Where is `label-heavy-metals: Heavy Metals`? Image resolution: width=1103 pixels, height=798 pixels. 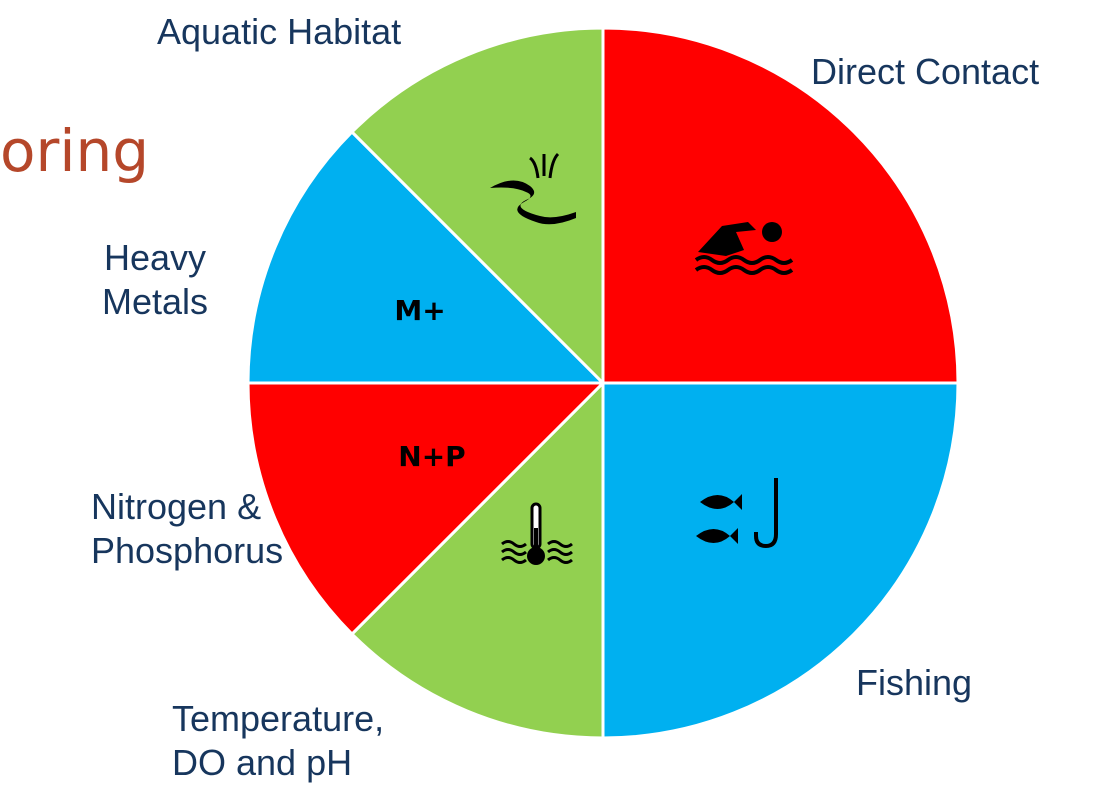 label-heavy-metals: Heavy Metals is located at coordinates (155, 279).